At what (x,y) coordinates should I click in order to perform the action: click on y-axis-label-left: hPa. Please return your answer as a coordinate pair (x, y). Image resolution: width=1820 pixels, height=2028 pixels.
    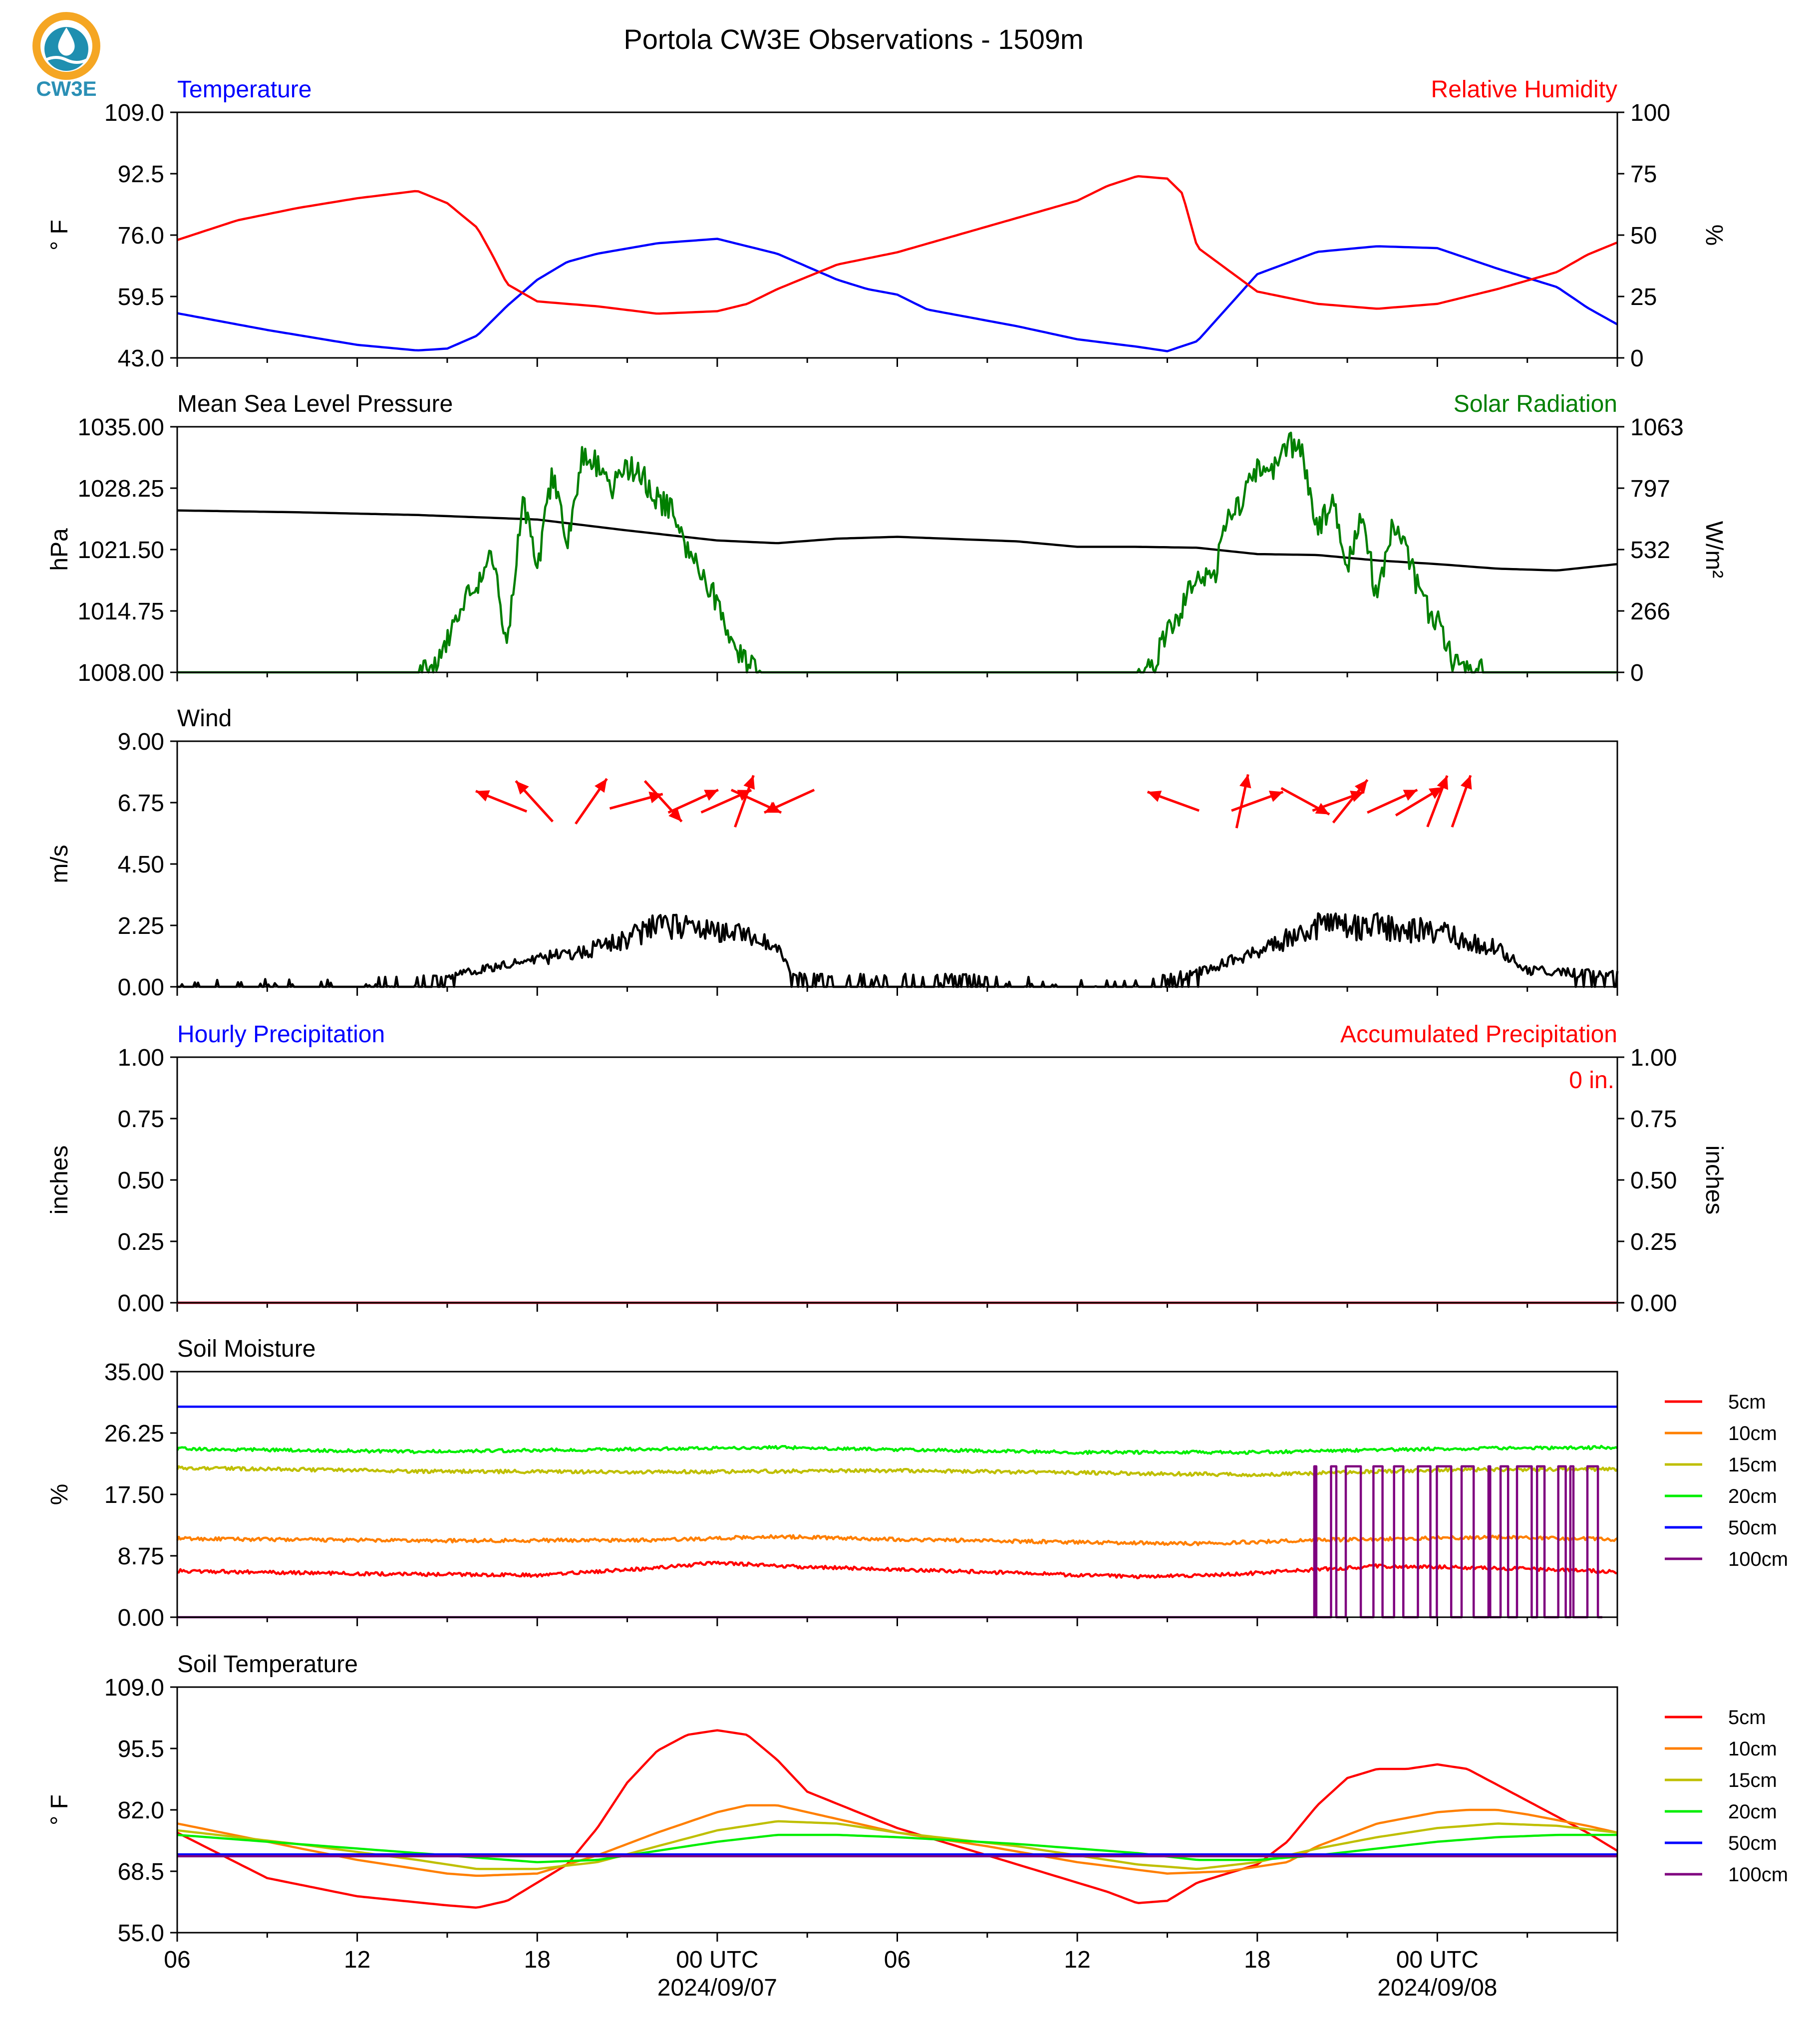
    Looking at the image, I should click on (59, 549).